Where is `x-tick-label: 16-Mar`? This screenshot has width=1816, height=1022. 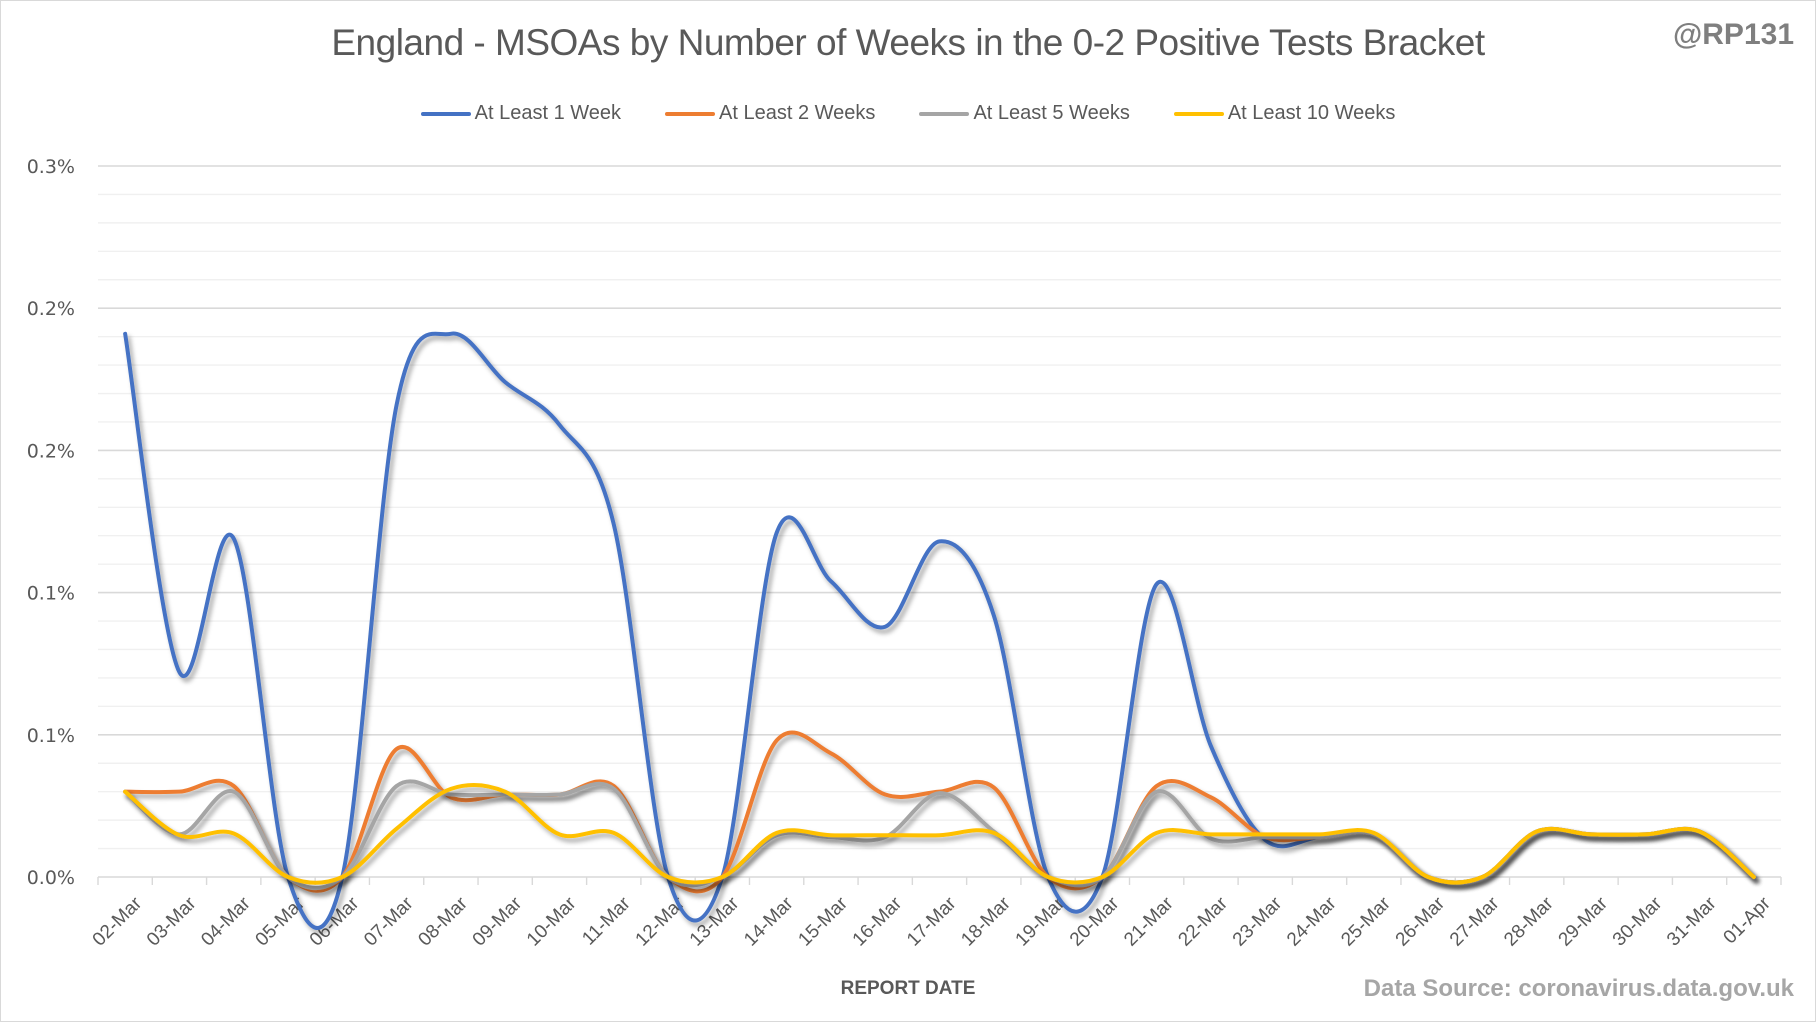 x-tick-label: 16-Mar is located at coordinates (878, 922).